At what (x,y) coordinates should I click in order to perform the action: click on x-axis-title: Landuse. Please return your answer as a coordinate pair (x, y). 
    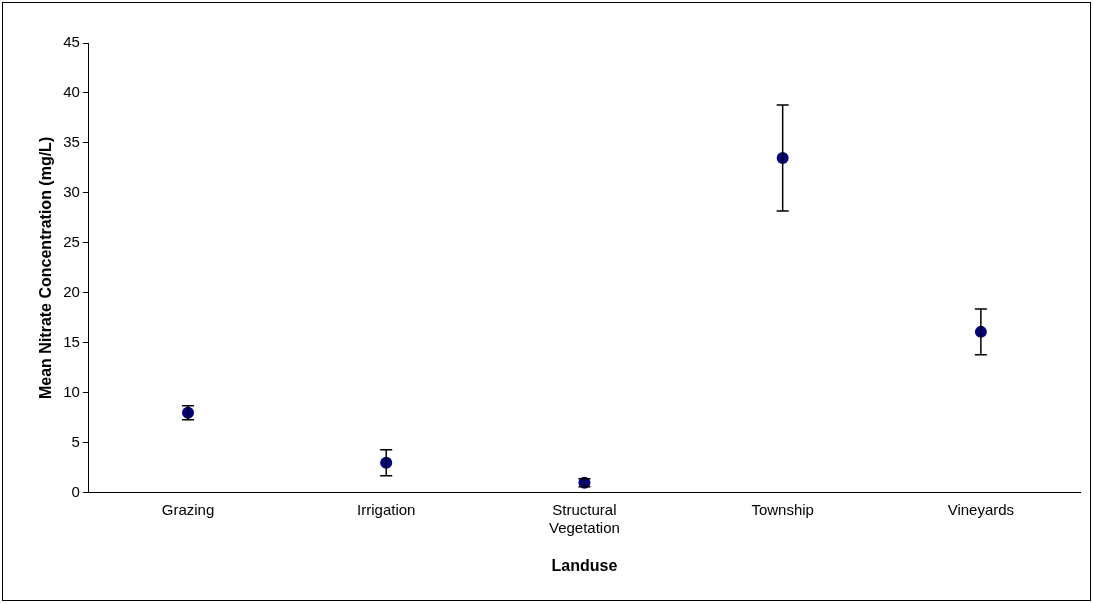
    Looking at the image, I should click on (584, 565).